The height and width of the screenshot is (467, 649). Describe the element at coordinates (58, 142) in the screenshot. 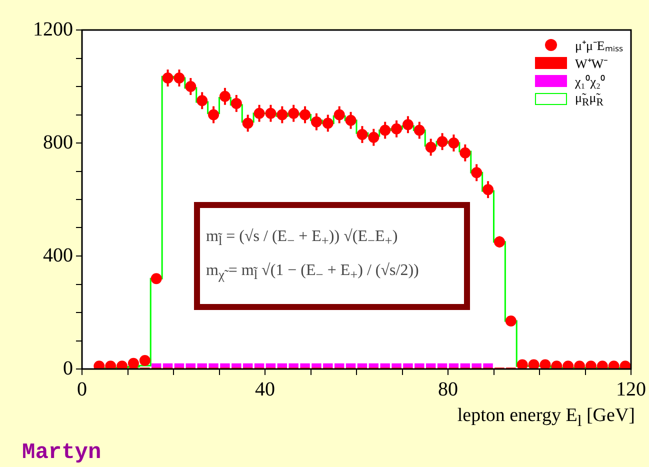

I see `y-tick-label: 800` at that location.